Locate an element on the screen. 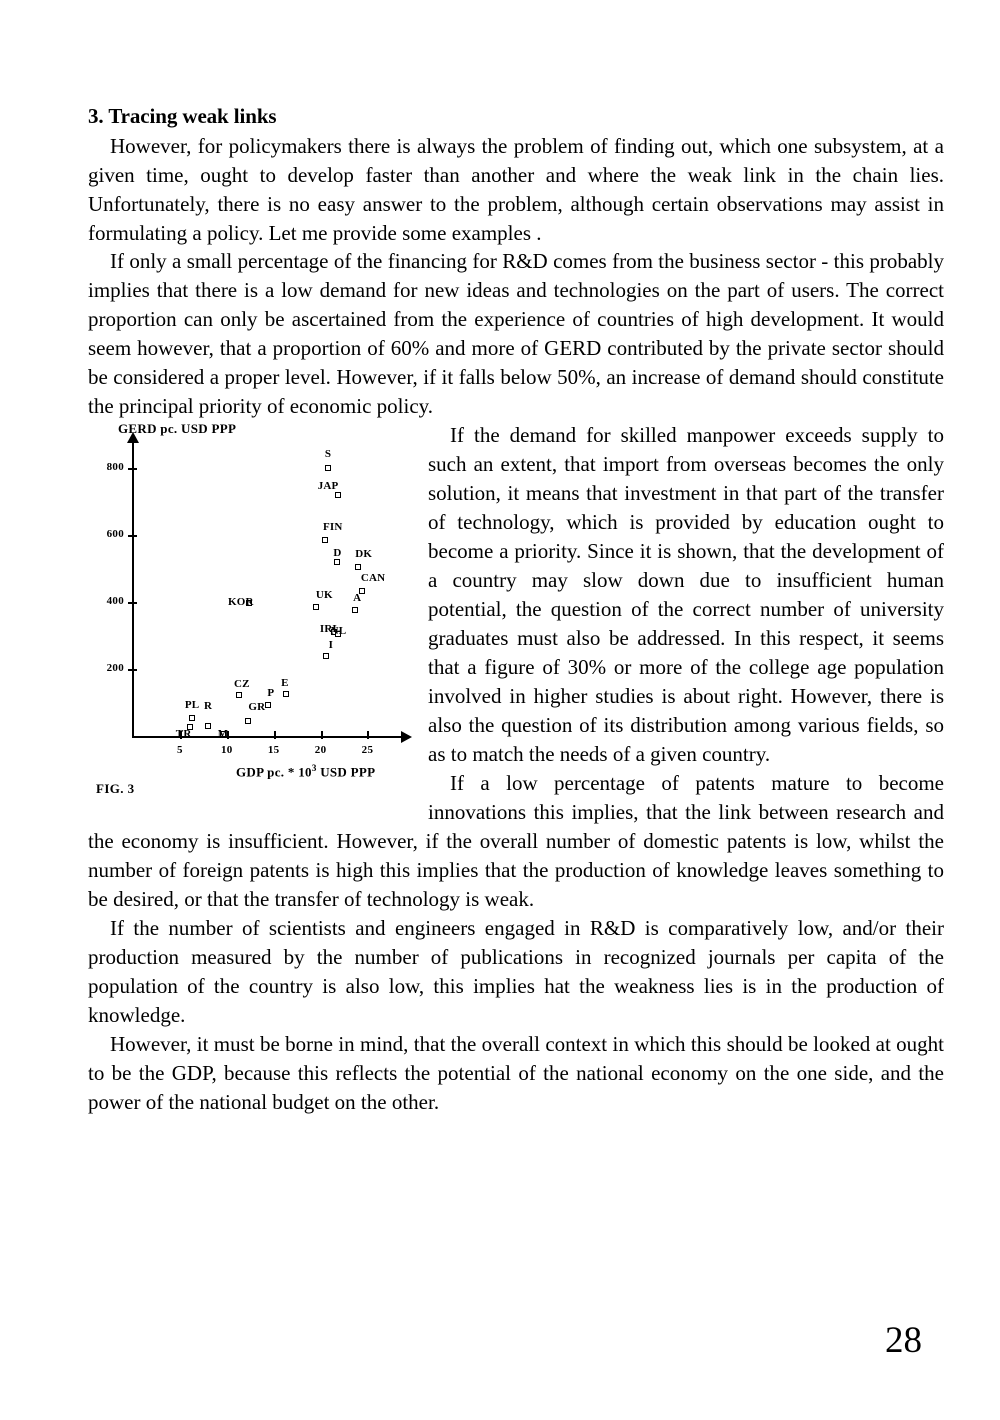 This screenshot has height=1420, width=1000. data-point-label-s: S is located at coordinates (328, 453).